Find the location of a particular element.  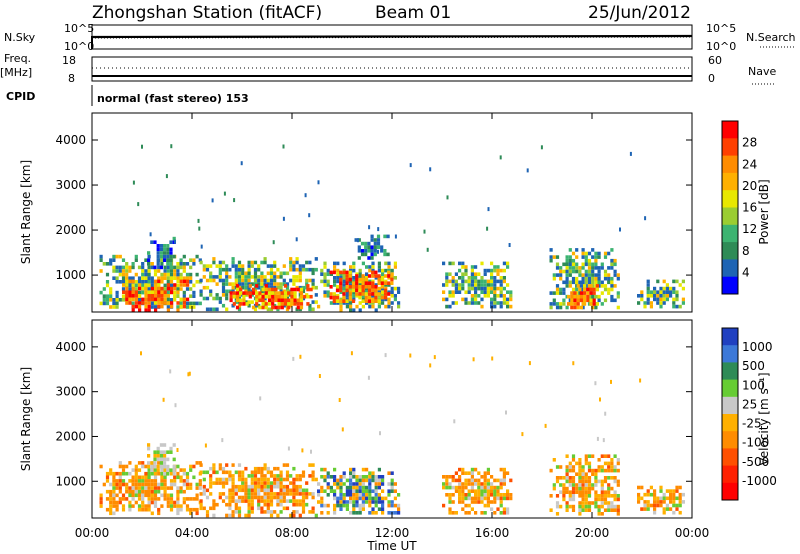

x-tick-label: 08:00 is located at coordinates (292, 533).